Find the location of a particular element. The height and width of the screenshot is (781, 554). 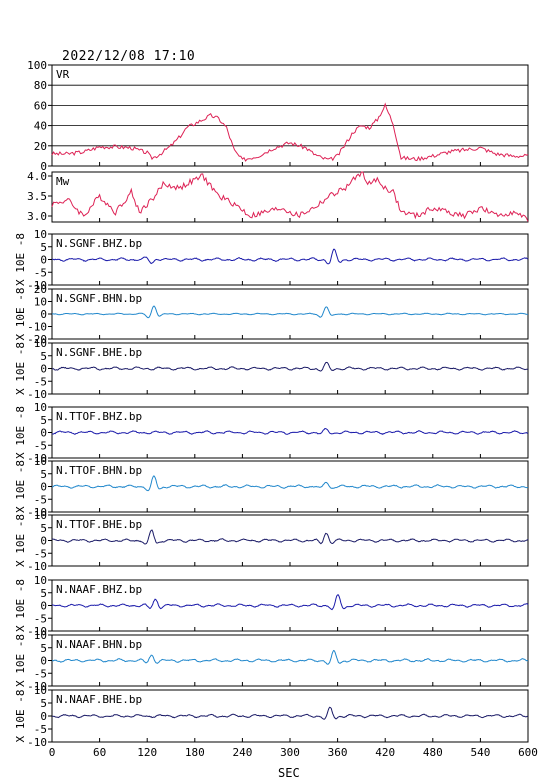

x-tick-label: 600 is located at coordinates (528, 752).